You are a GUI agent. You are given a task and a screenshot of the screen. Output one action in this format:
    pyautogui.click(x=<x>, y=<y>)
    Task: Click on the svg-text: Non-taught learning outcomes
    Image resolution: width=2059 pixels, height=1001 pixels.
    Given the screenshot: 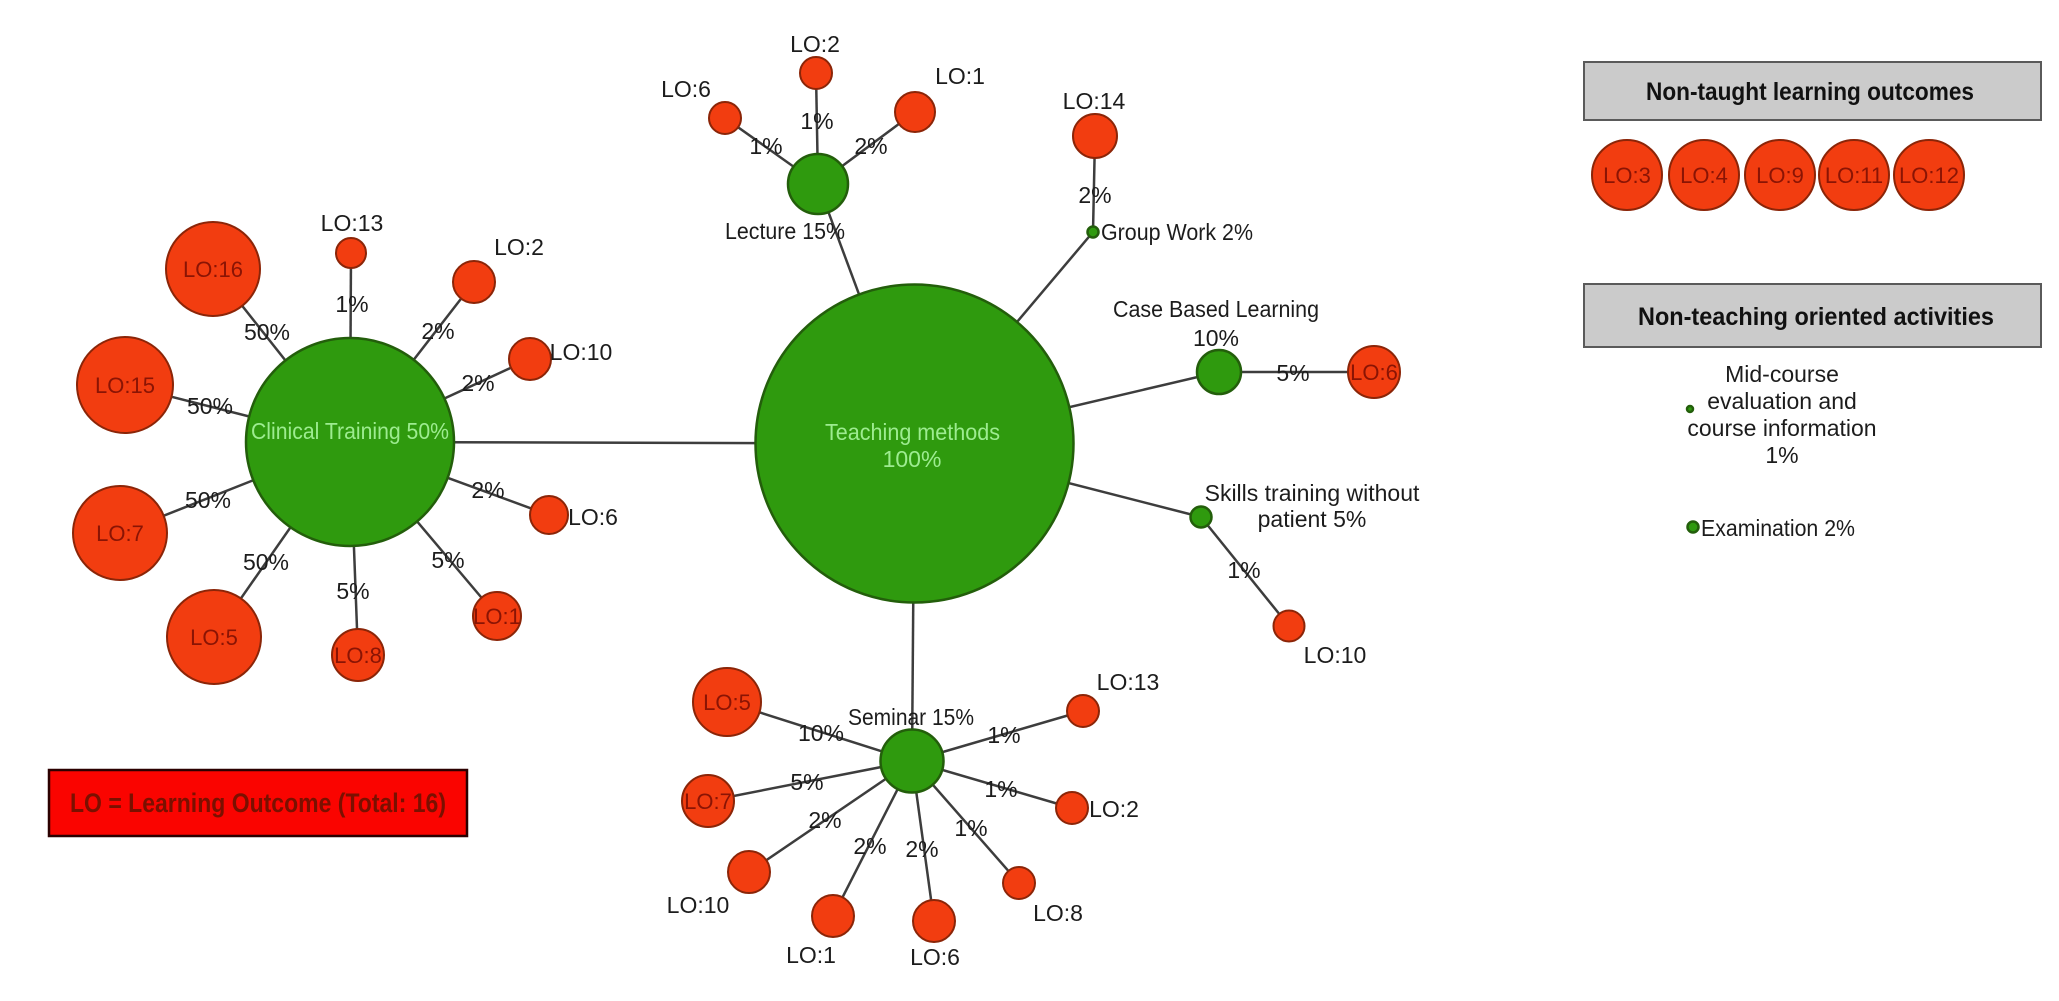 What is the action you would take?
    pyautogui.click(x=1810, y=92)
    